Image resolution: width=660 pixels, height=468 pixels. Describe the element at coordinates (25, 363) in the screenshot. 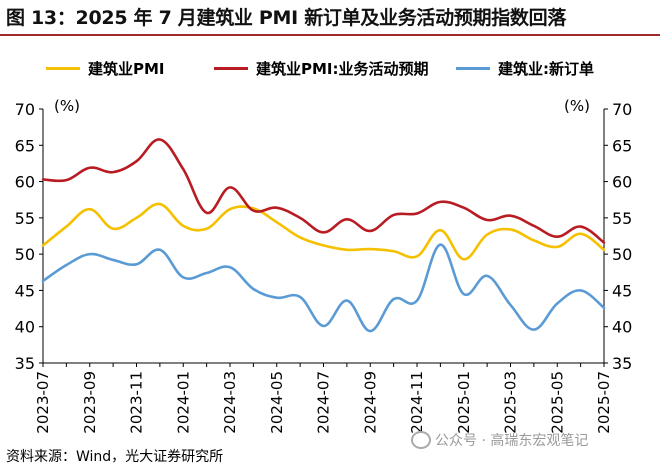

I see `y-tick-label-left: 35` at that location.